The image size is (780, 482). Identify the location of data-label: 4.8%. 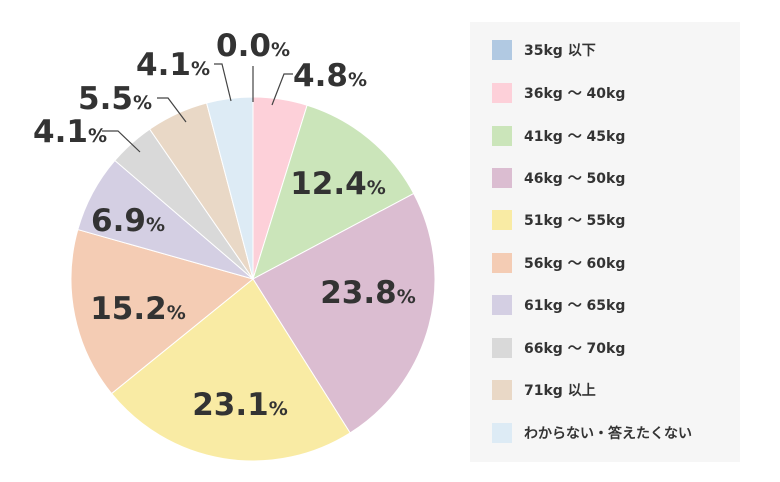
(330, 76).